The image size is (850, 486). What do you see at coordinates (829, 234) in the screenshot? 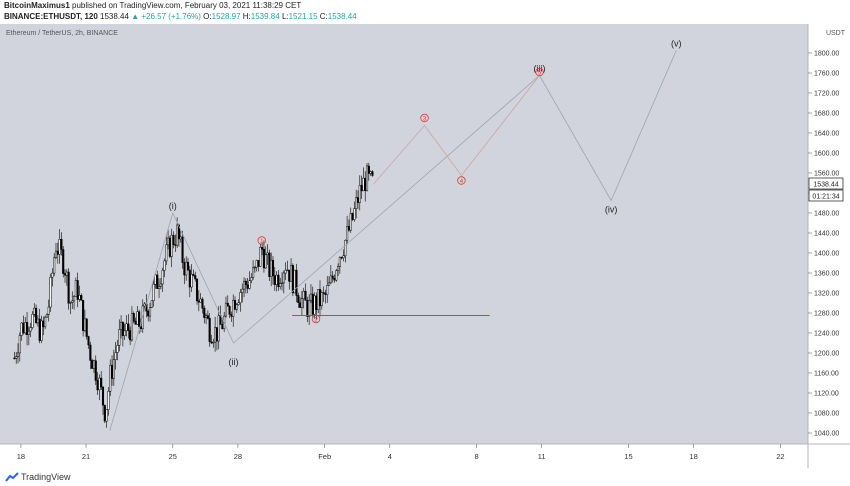
I see `price-axis` at bounding box center [829, 234].